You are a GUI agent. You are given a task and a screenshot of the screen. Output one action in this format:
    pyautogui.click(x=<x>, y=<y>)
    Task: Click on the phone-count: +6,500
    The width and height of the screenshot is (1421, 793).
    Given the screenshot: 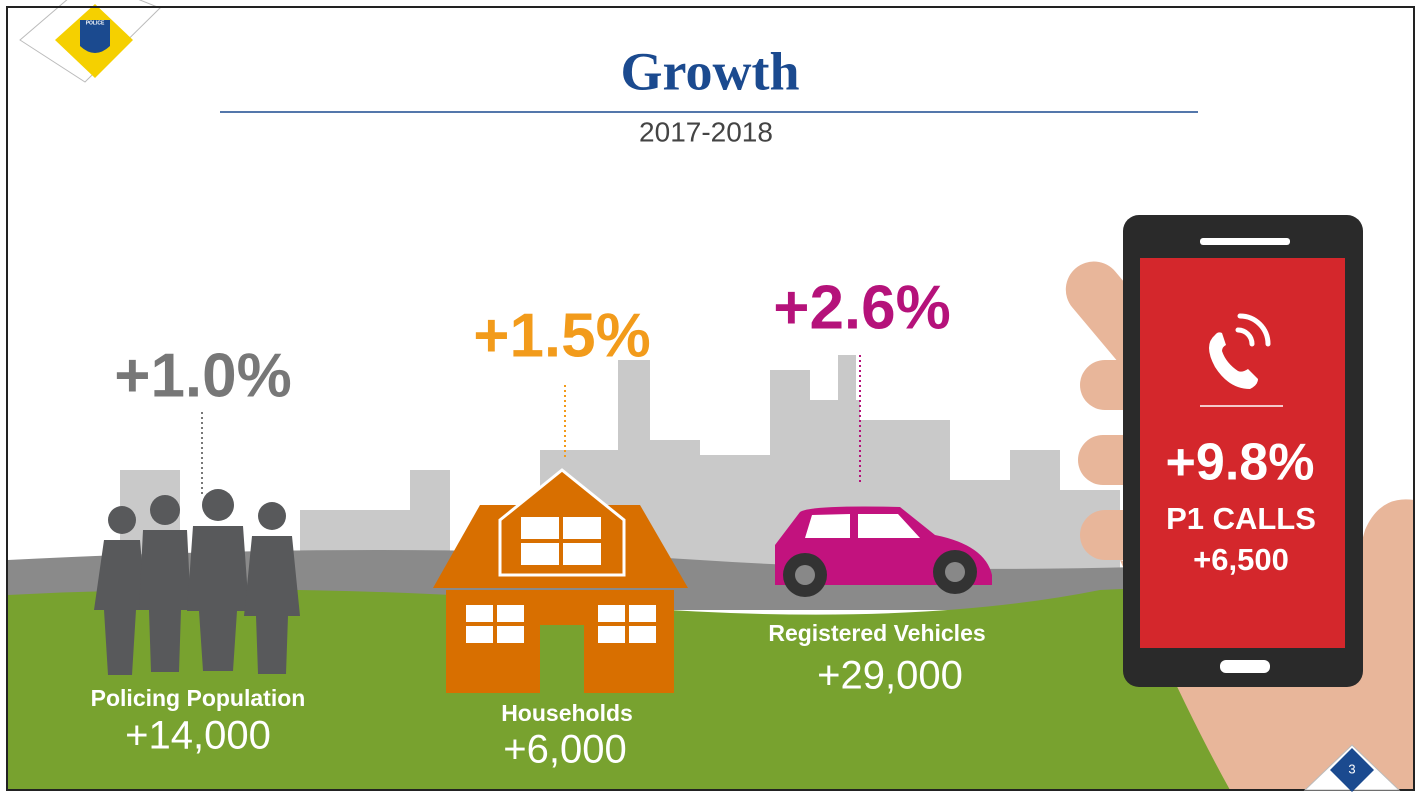 What is the action you would take?
    pyautogui.click(x=1241, y=559)
    